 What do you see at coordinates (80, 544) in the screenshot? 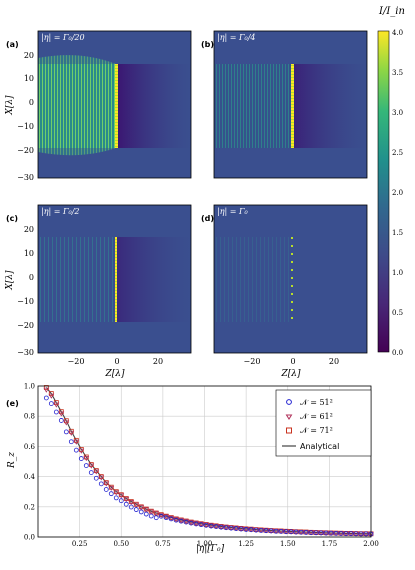
I see `xtick-e-0: 0.25` at bounding box center [80, 544].